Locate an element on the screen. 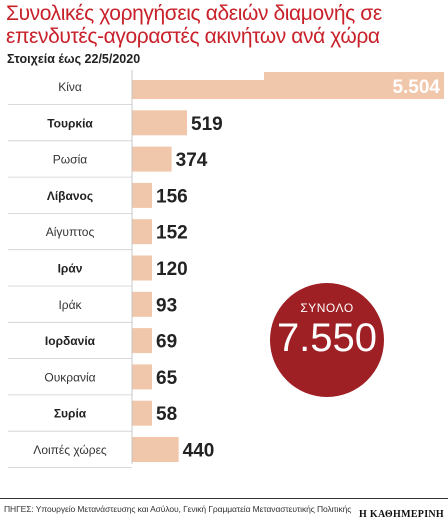 Image resolution: width=448 pixels, height=528 pixels. category-label: Συρία is located at coordinates (70, 414).